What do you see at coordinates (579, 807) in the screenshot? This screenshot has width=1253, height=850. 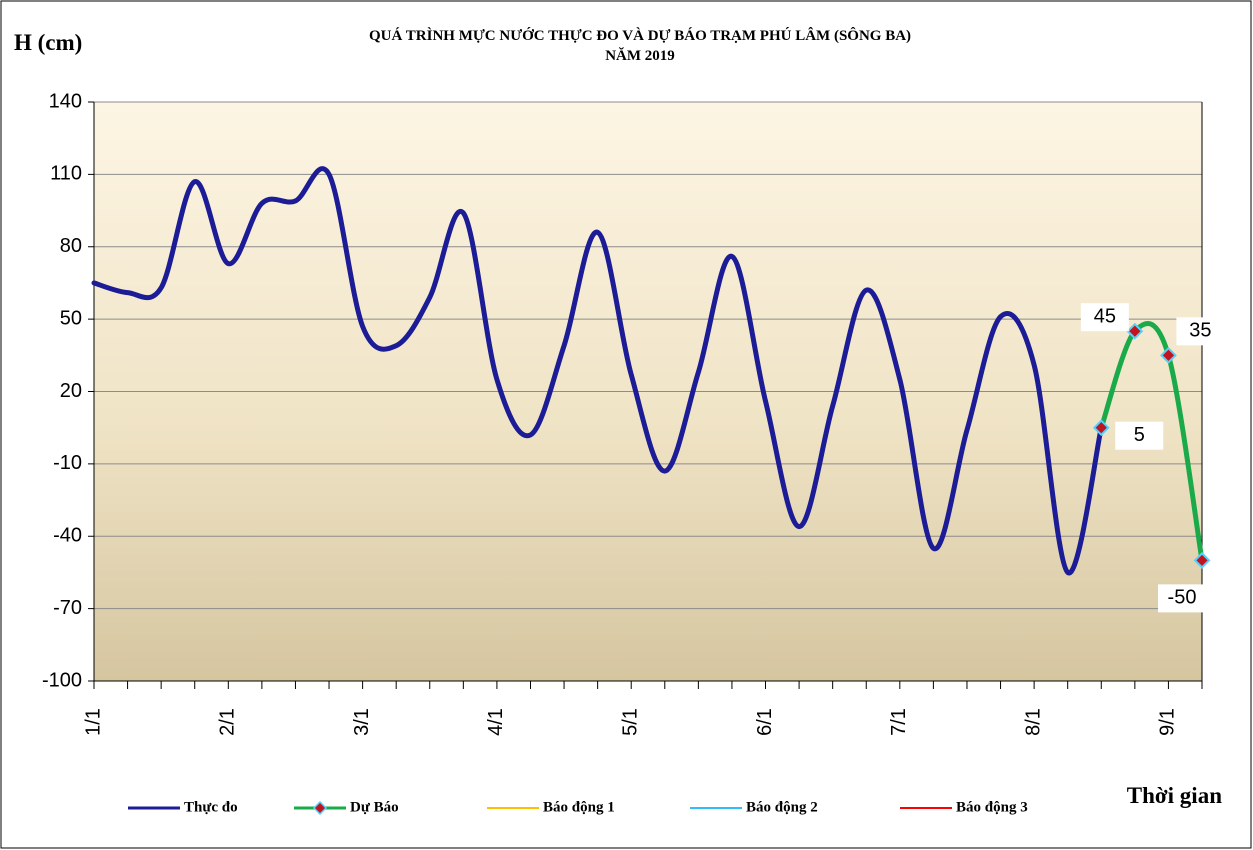 I see `legend-label: Báo động 1` at bounding box center [579, 807].